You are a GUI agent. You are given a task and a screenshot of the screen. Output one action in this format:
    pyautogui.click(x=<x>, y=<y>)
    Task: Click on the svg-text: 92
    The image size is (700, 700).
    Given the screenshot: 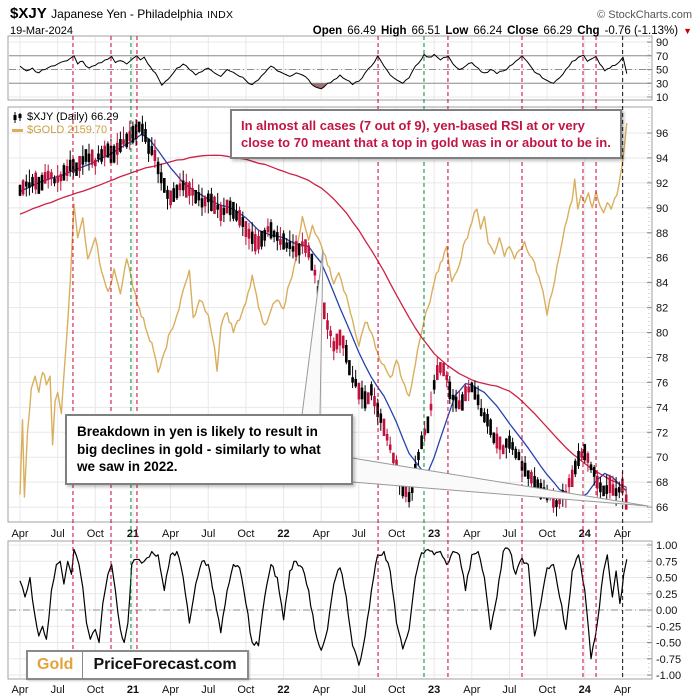 What is the action you would take?
    pyautogui.click(x=662, y=184)
    